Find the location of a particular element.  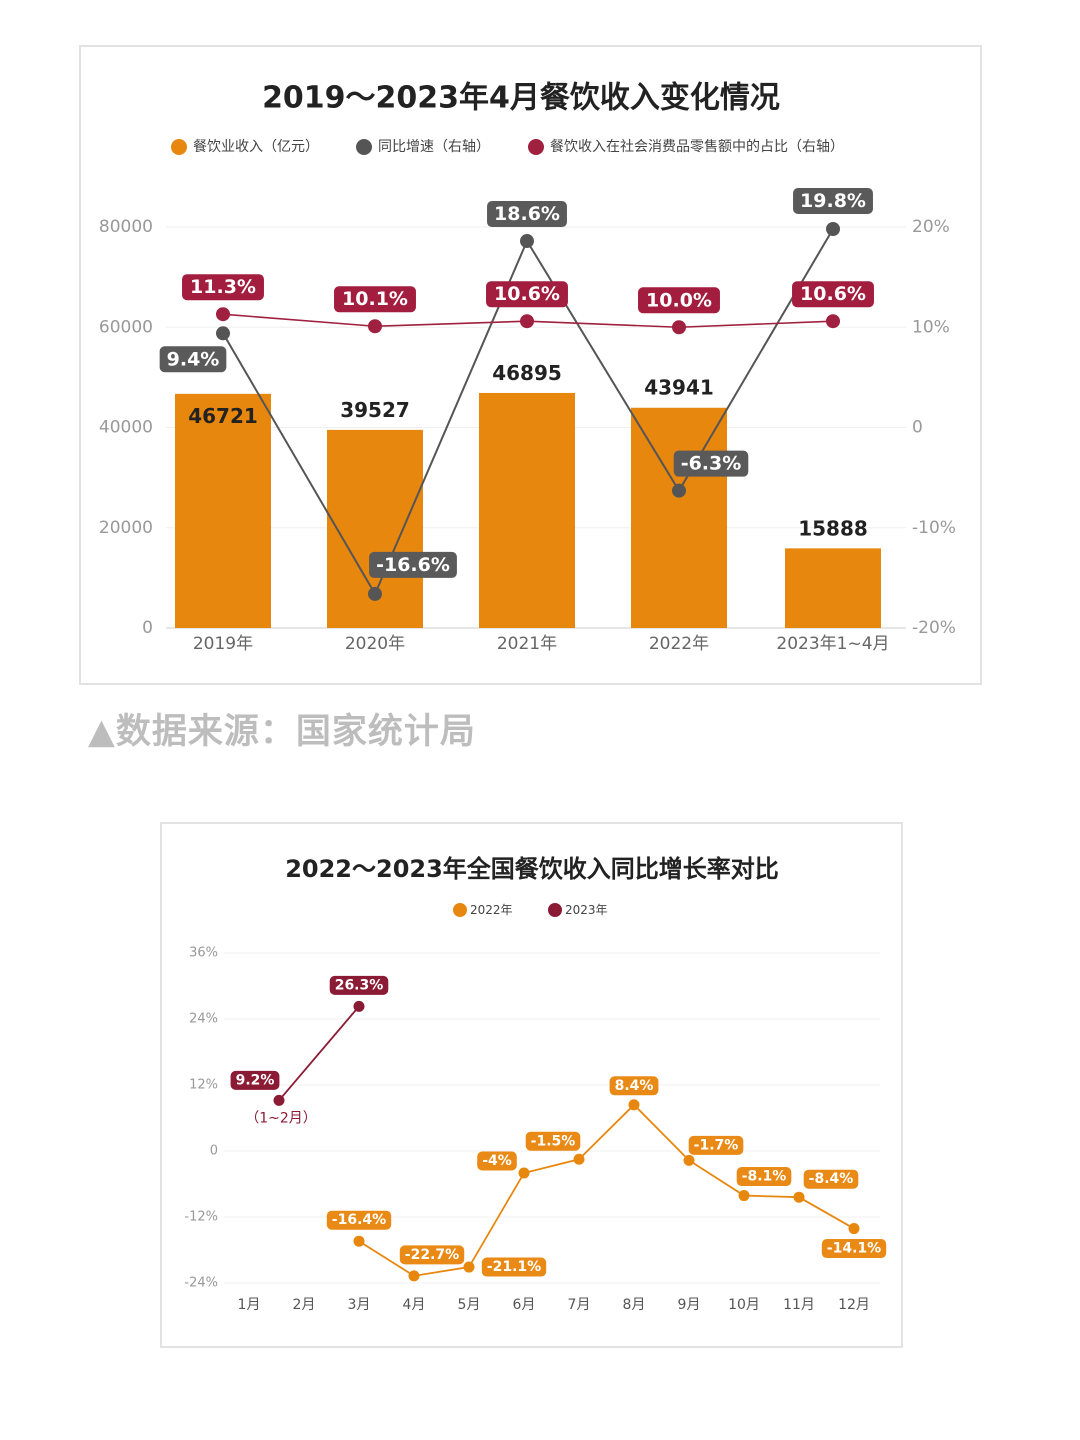

y-tick-right: 0 is located at coordinates (917, 428).